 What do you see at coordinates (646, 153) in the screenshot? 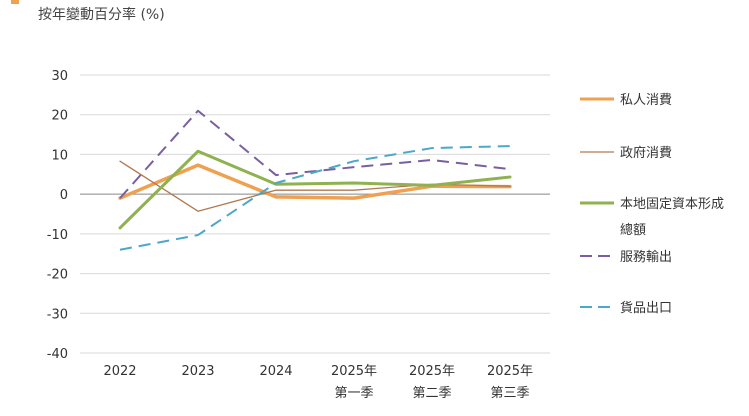
I see `legend-label: 政府消費` at bounding box center [646, 153].